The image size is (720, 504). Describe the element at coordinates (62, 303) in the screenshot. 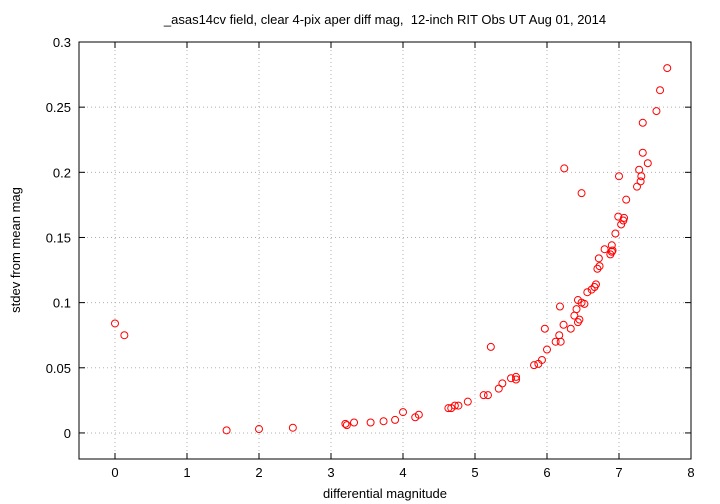

I see `y-tick-label: 0.1` at that location.